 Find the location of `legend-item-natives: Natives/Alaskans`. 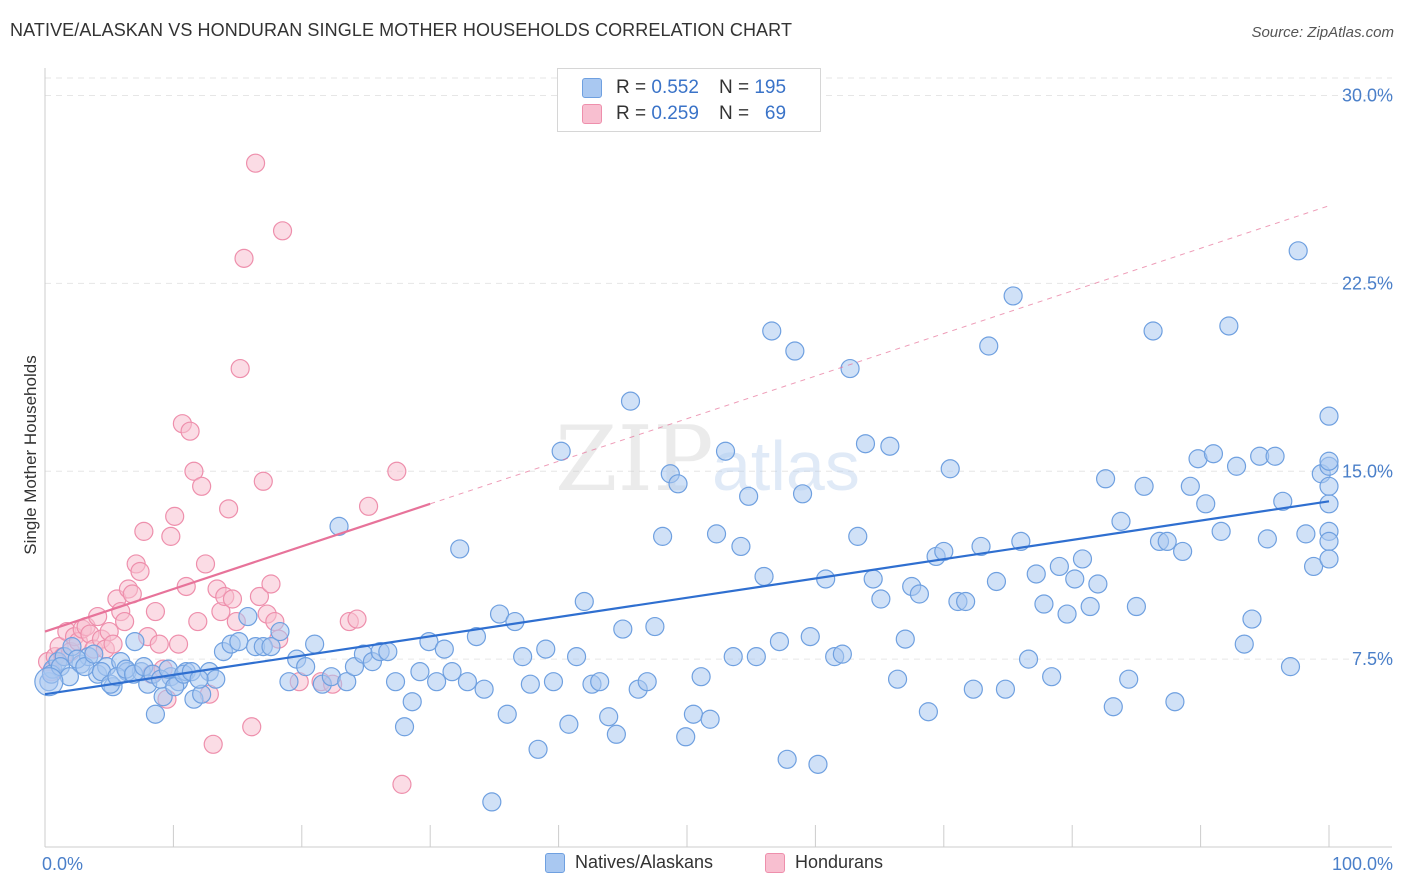

legend-item-natives: Natives/Alaskans is located at coordinates (629, 862).